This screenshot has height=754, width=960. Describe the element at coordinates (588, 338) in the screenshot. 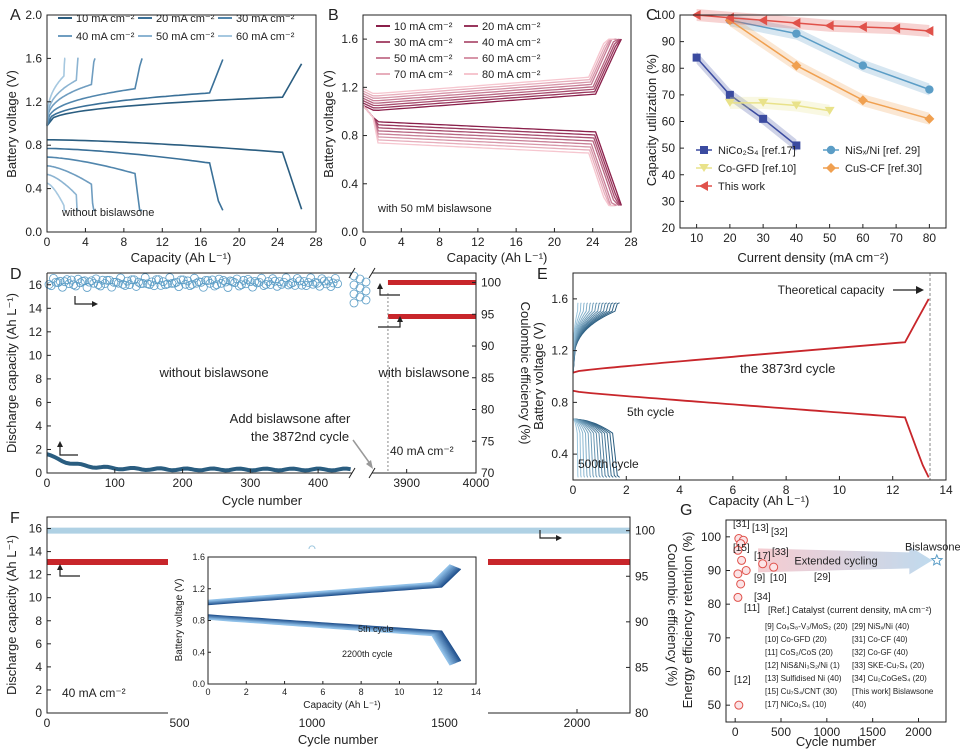

I see `charge-curve-early` at that location.